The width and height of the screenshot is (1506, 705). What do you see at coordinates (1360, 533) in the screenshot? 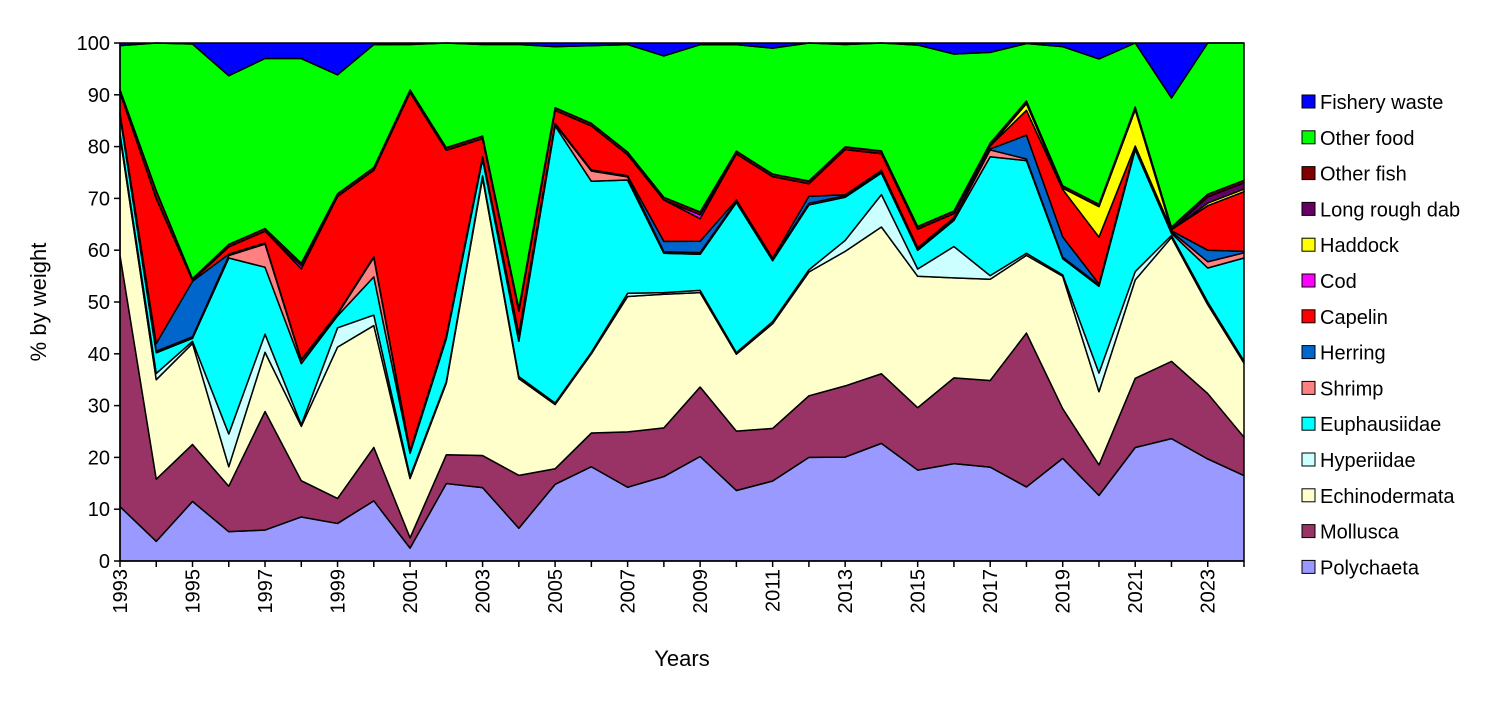
I see `legend-label: Mollusca` at bounding box center [1360, 533].